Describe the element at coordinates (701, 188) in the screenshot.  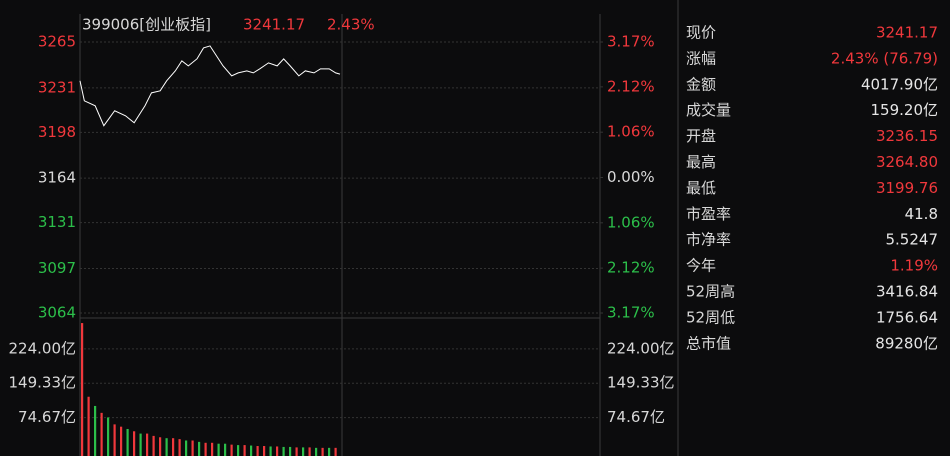
I see `quote-label: 最低` at that location.